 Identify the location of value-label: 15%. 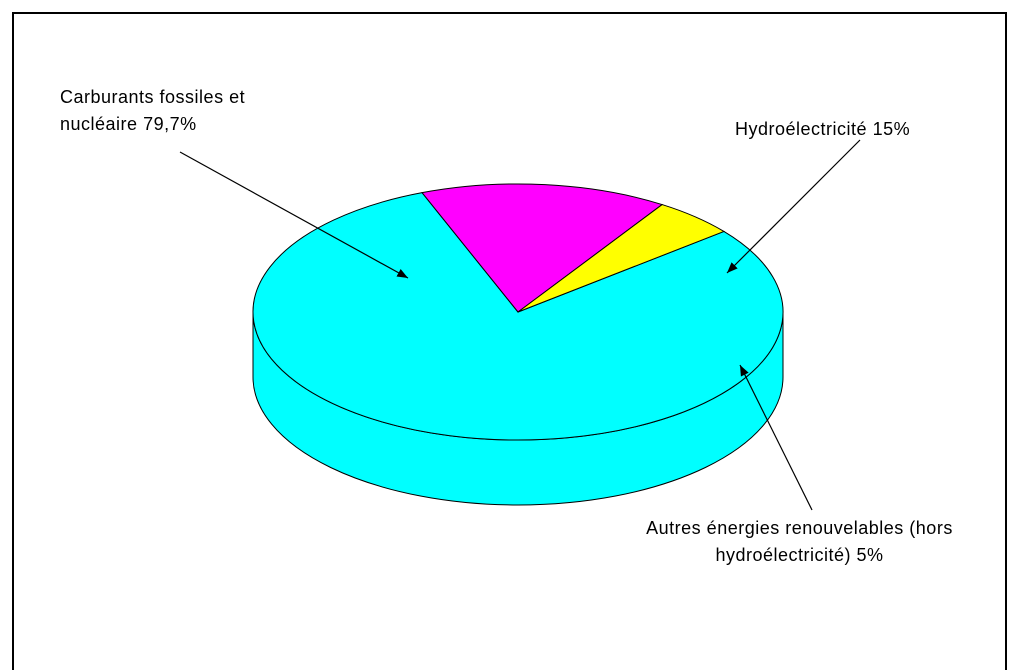
(891, 129).